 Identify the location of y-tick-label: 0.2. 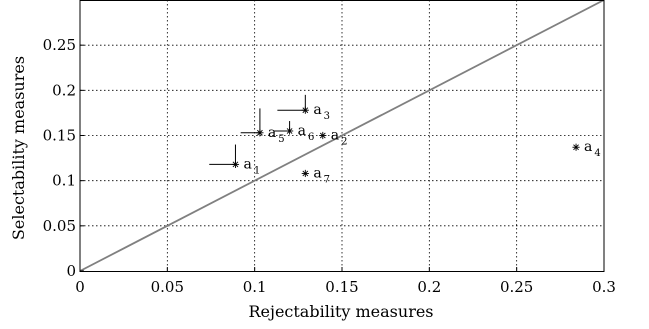
(64, 90).